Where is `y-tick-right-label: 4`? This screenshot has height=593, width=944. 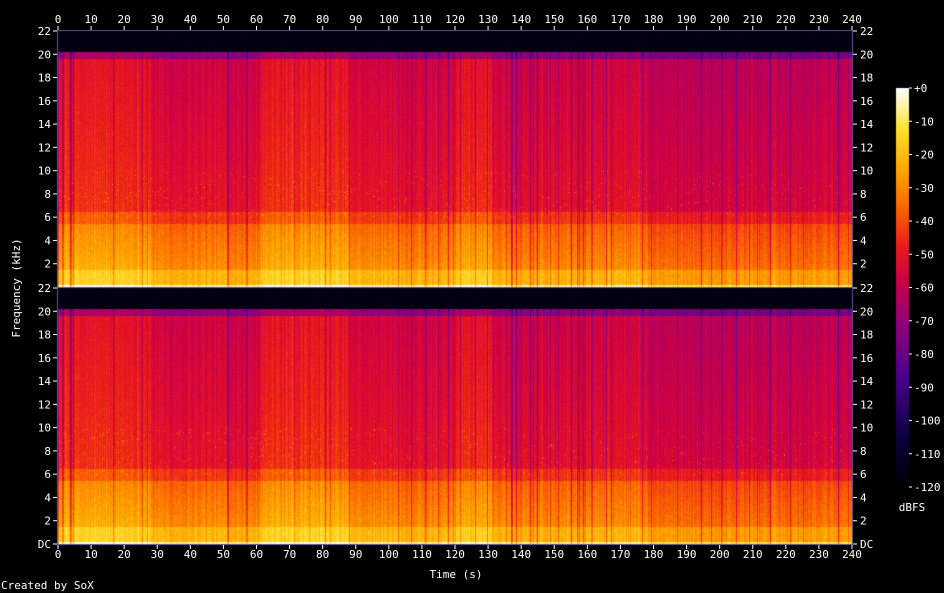
y-tick-right-label: 4 is located at coordinates (863, 240).